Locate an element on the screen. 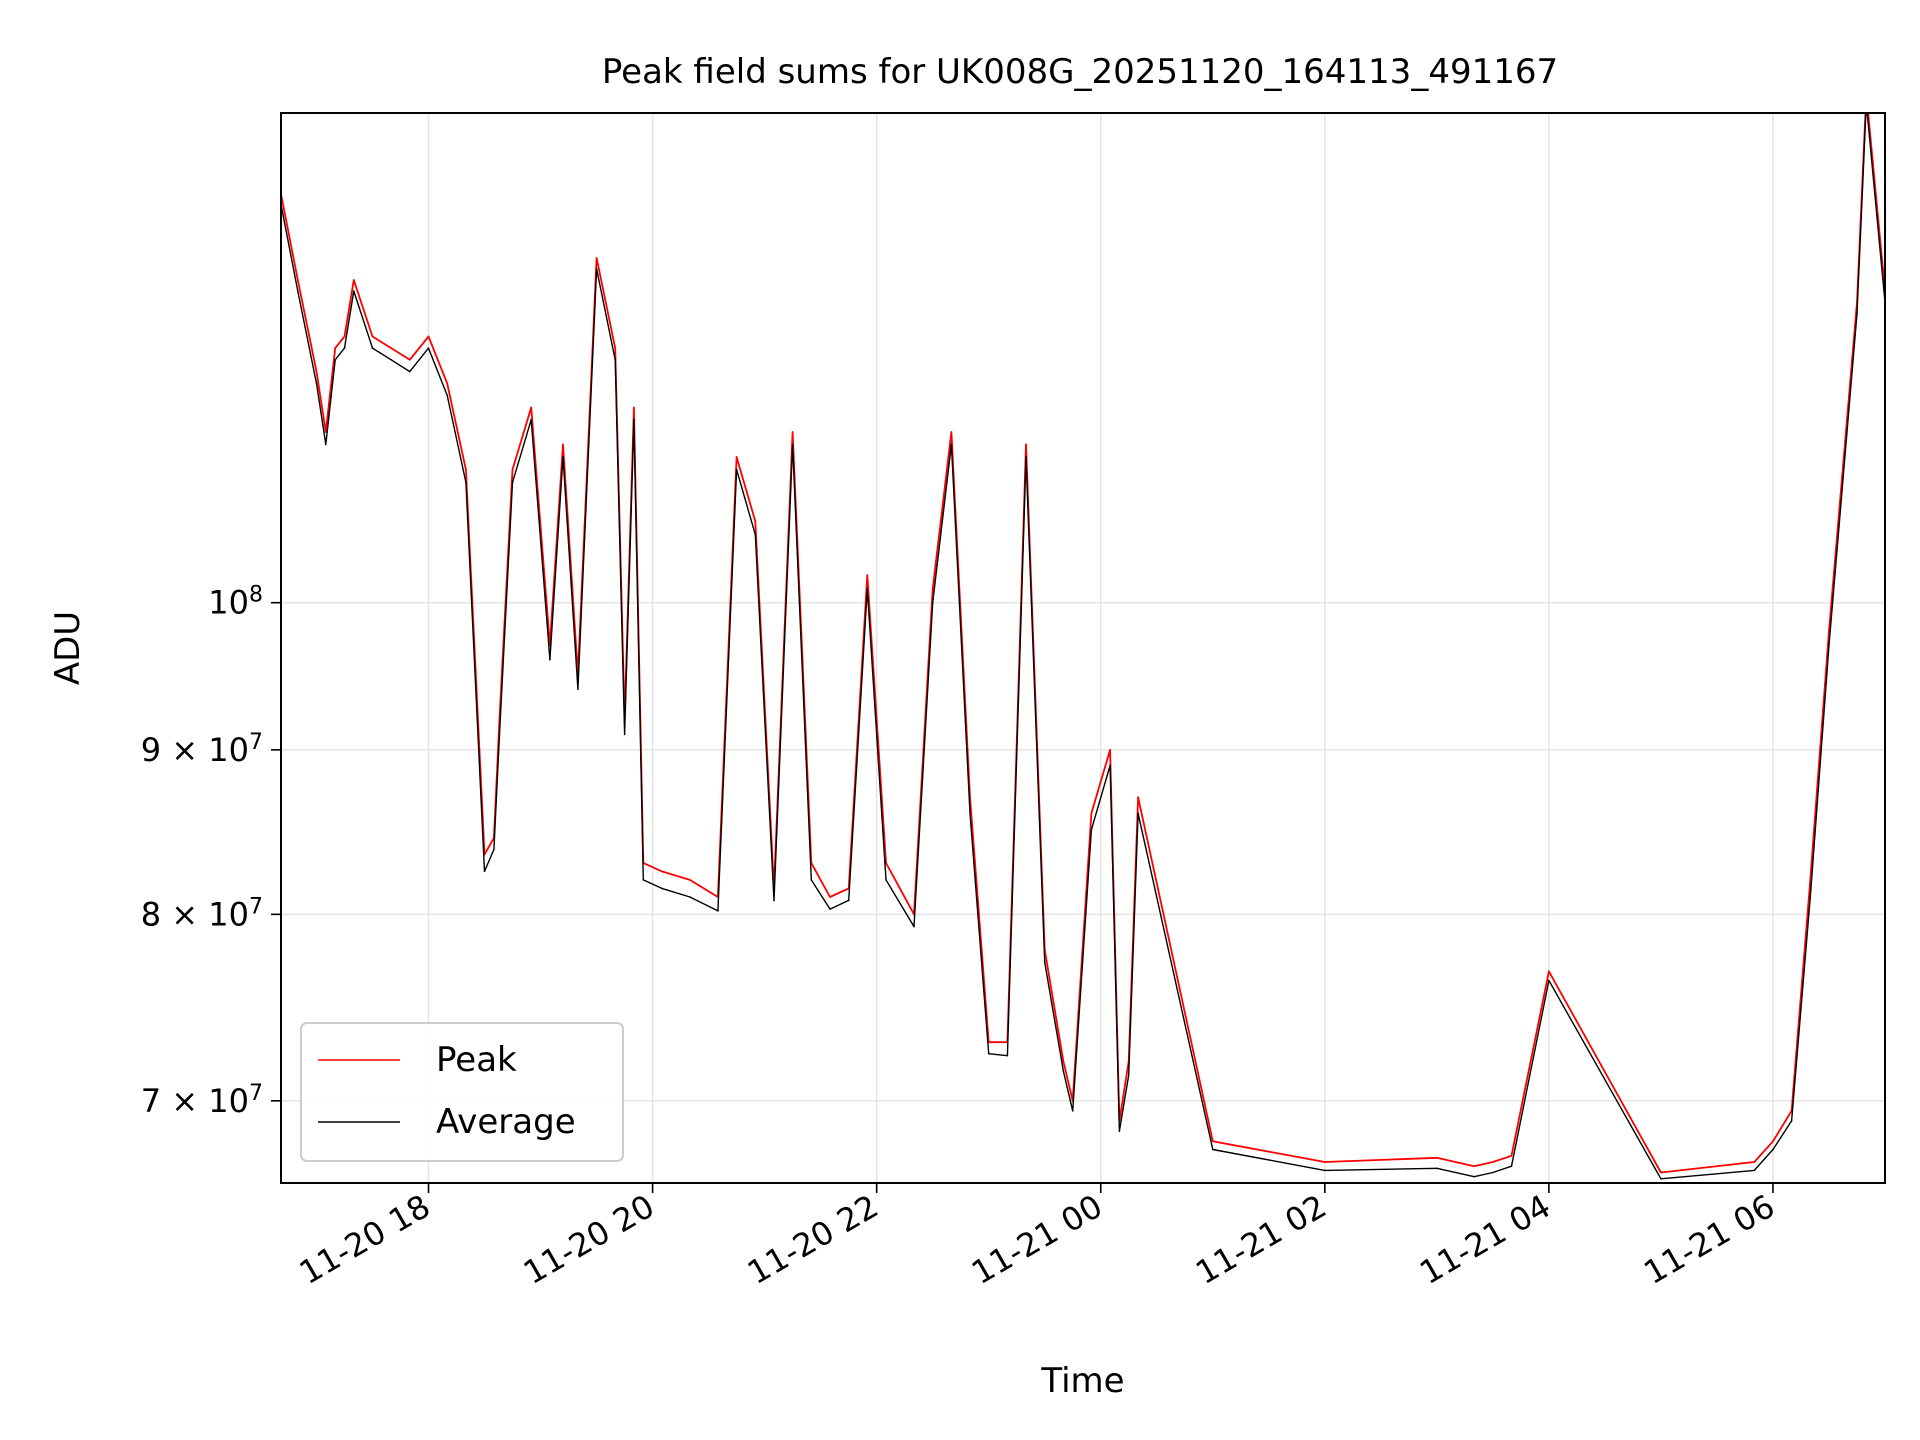  x-tick-label: 11-20 20 is located at coordinates (589, 1239).